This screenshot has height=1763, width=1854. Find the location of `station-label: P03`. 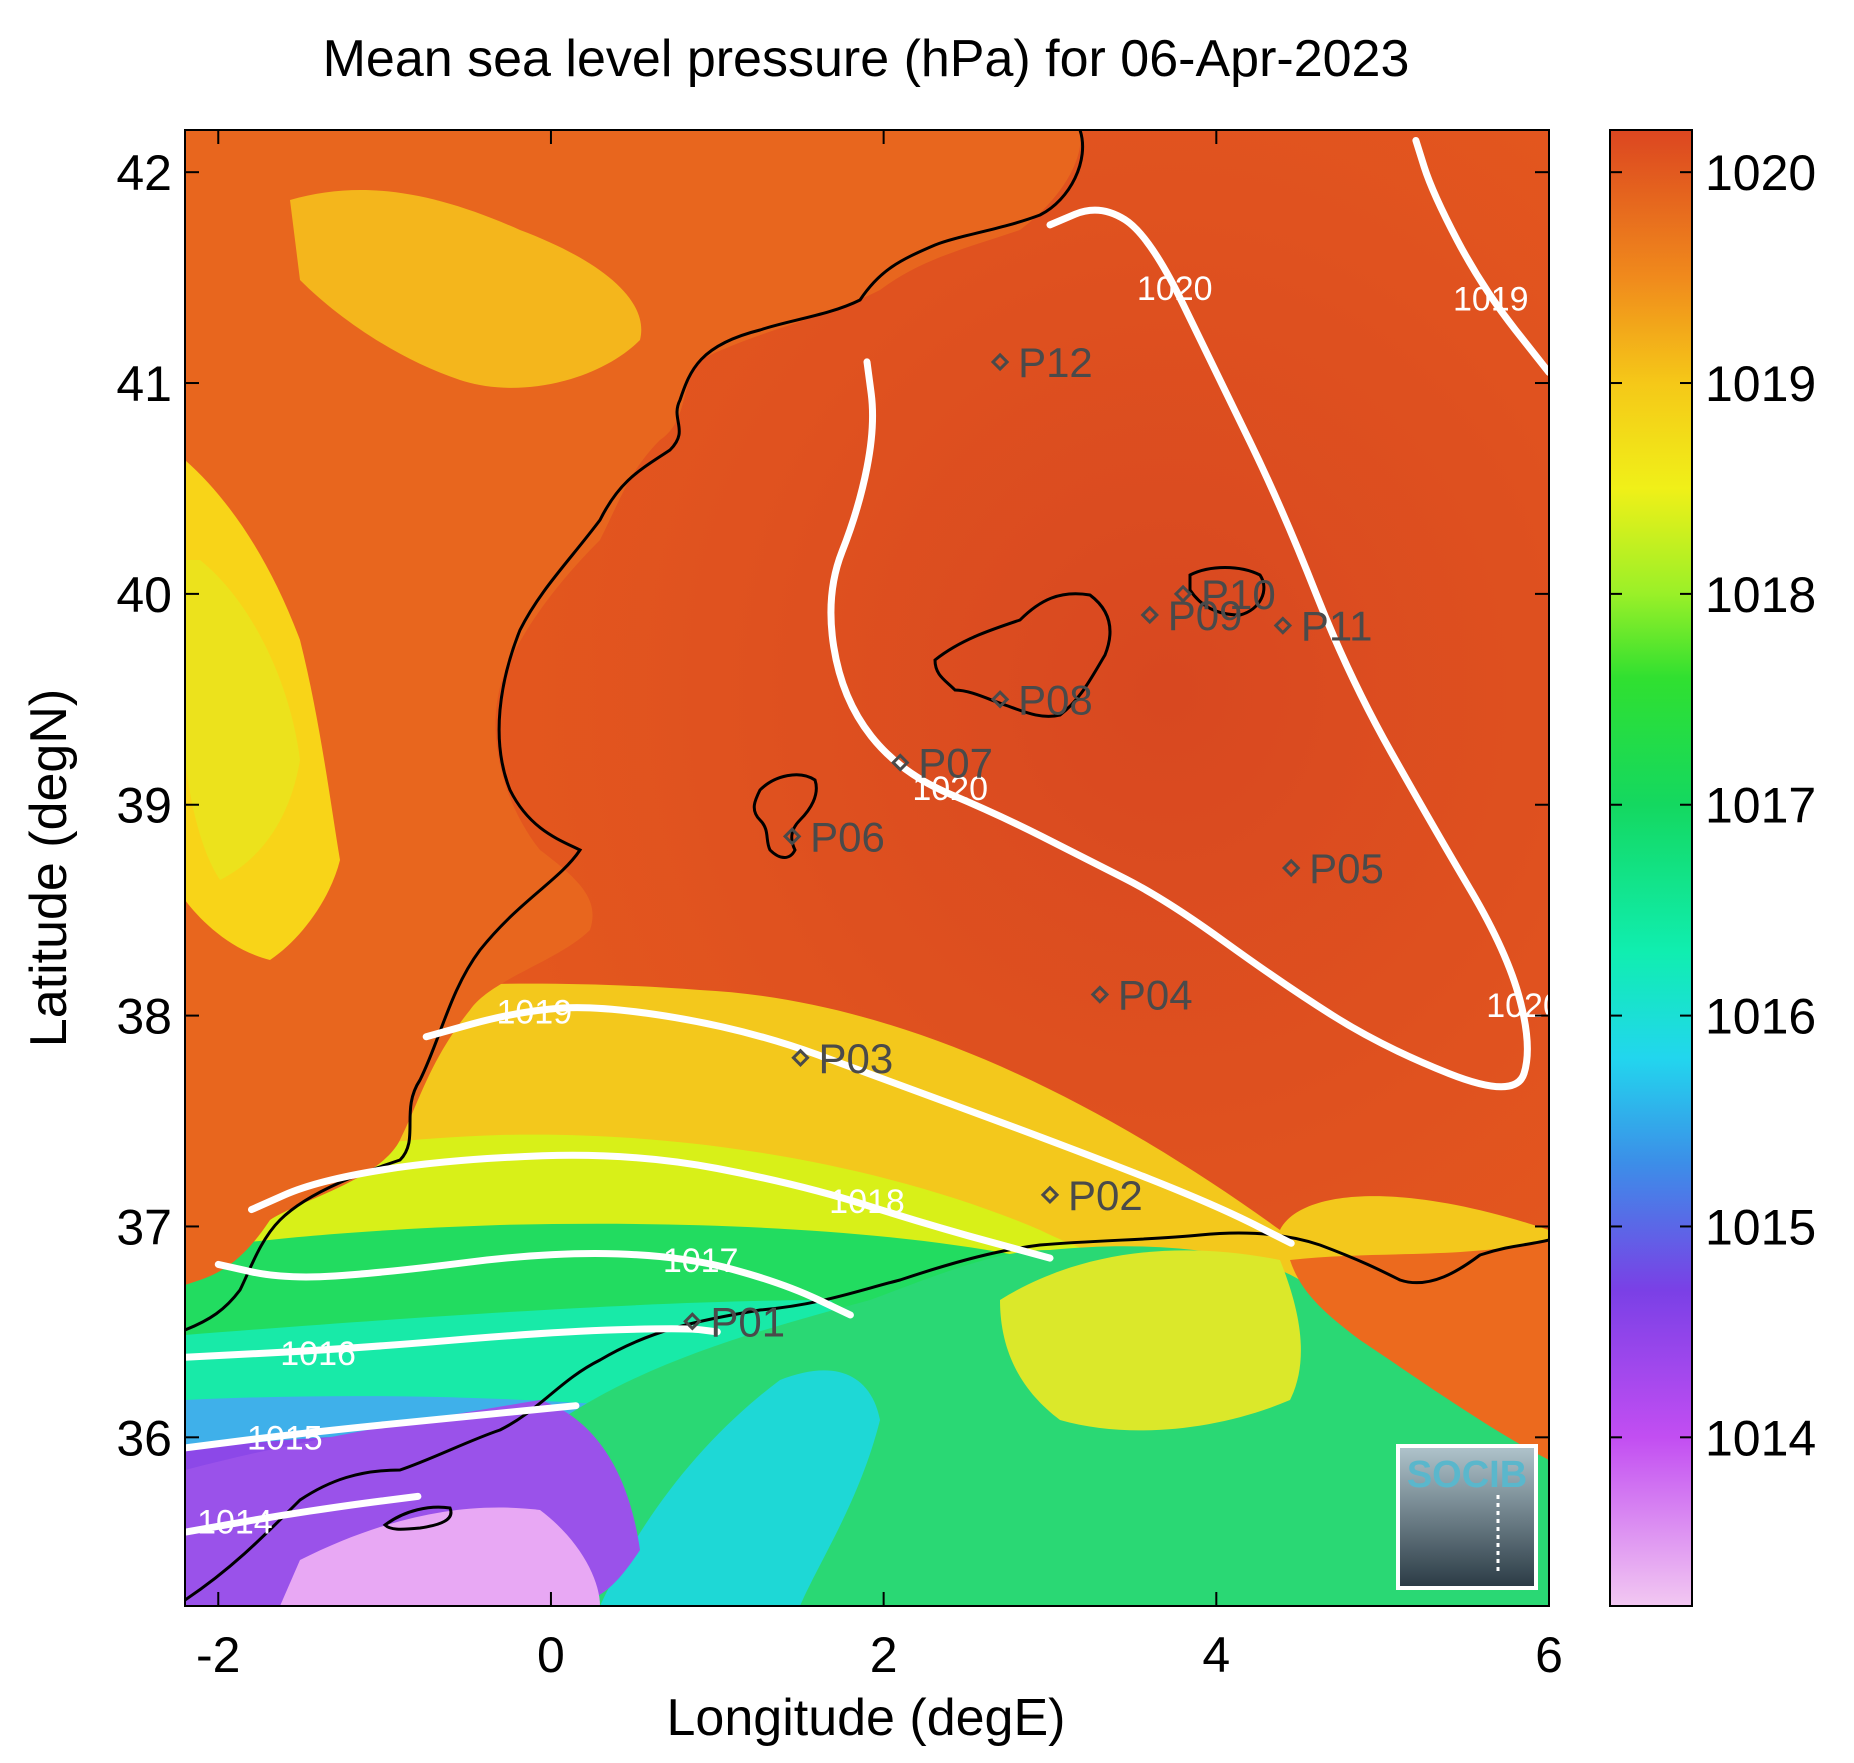

station-label: P03 is located at coordinates (855, 1058).